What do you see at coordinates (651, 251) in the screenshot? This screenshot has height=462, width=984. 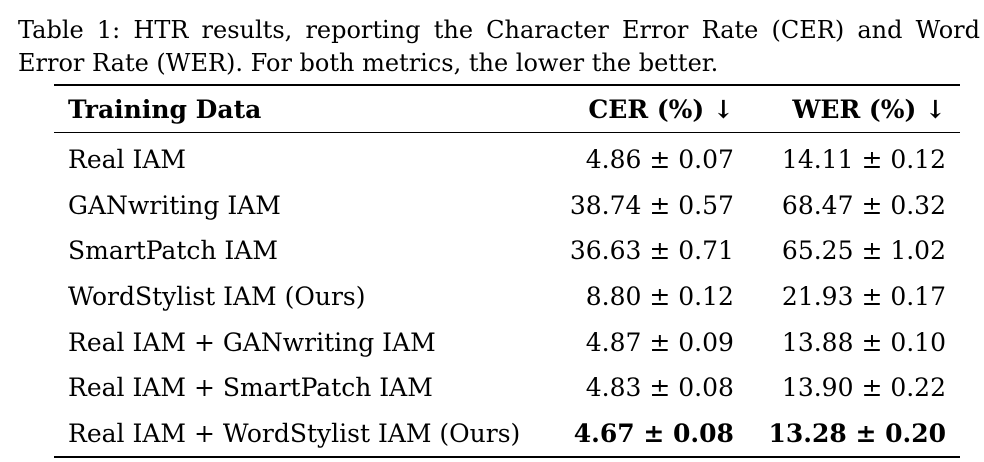 I see `row-cer: 36.63 ± 0.71` at bounding box center [651, 251].